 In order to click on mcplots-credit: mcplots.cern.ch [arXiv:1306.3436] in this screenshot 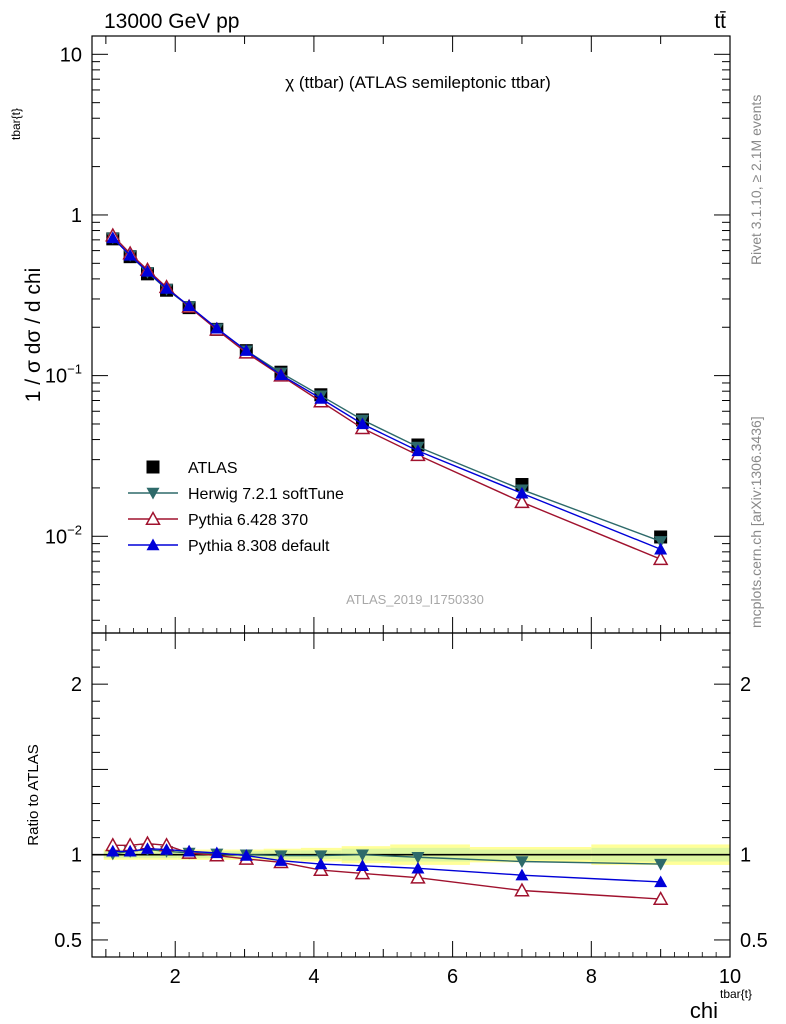, I will do `click(756, 522)`.